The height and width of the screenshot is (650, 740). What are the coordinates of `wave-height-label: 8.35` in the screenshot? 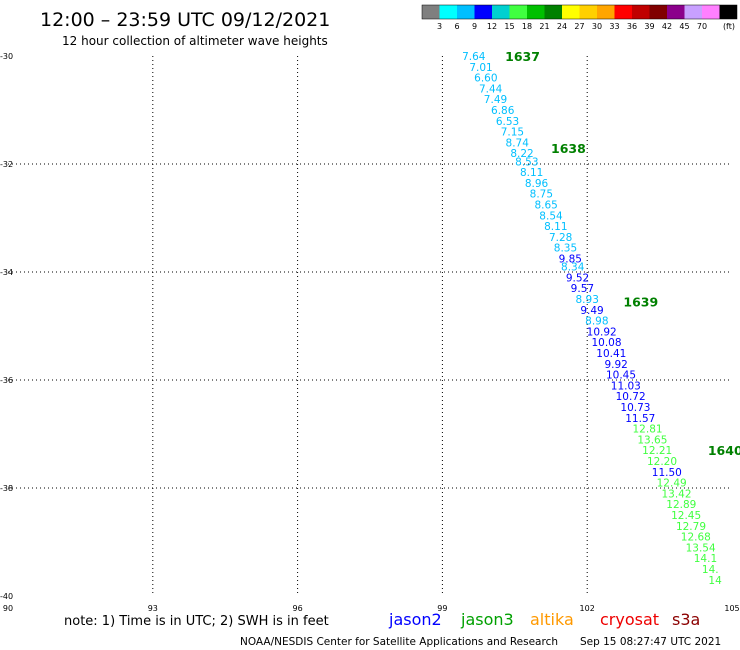 It's located at (565, 249).